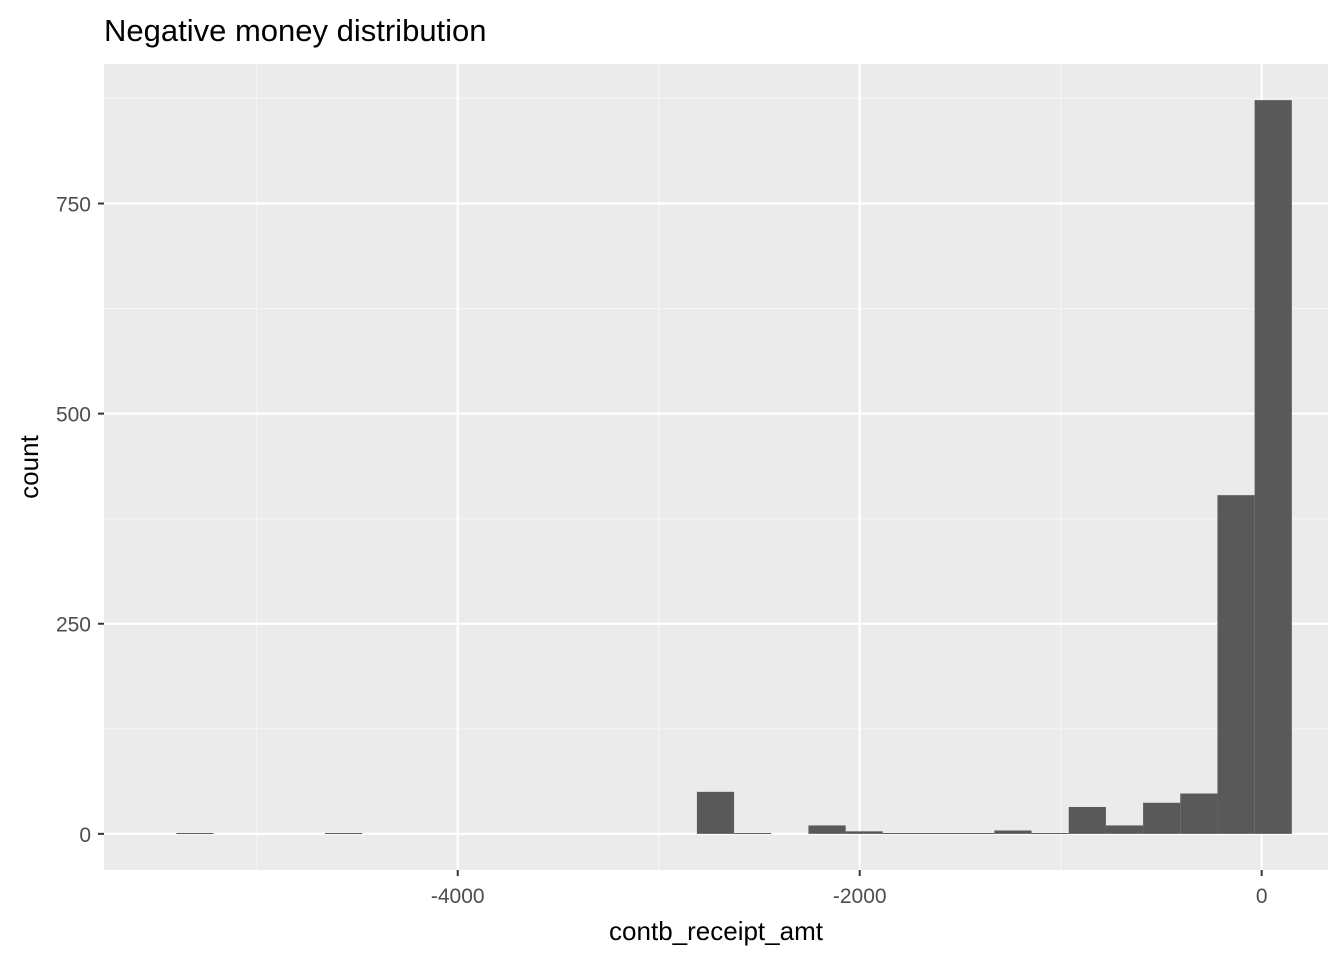 The width and height of the screenshot is (1344, 965). I want to click on x-axis-label: contb_receipt_amt, so click(716, 931).